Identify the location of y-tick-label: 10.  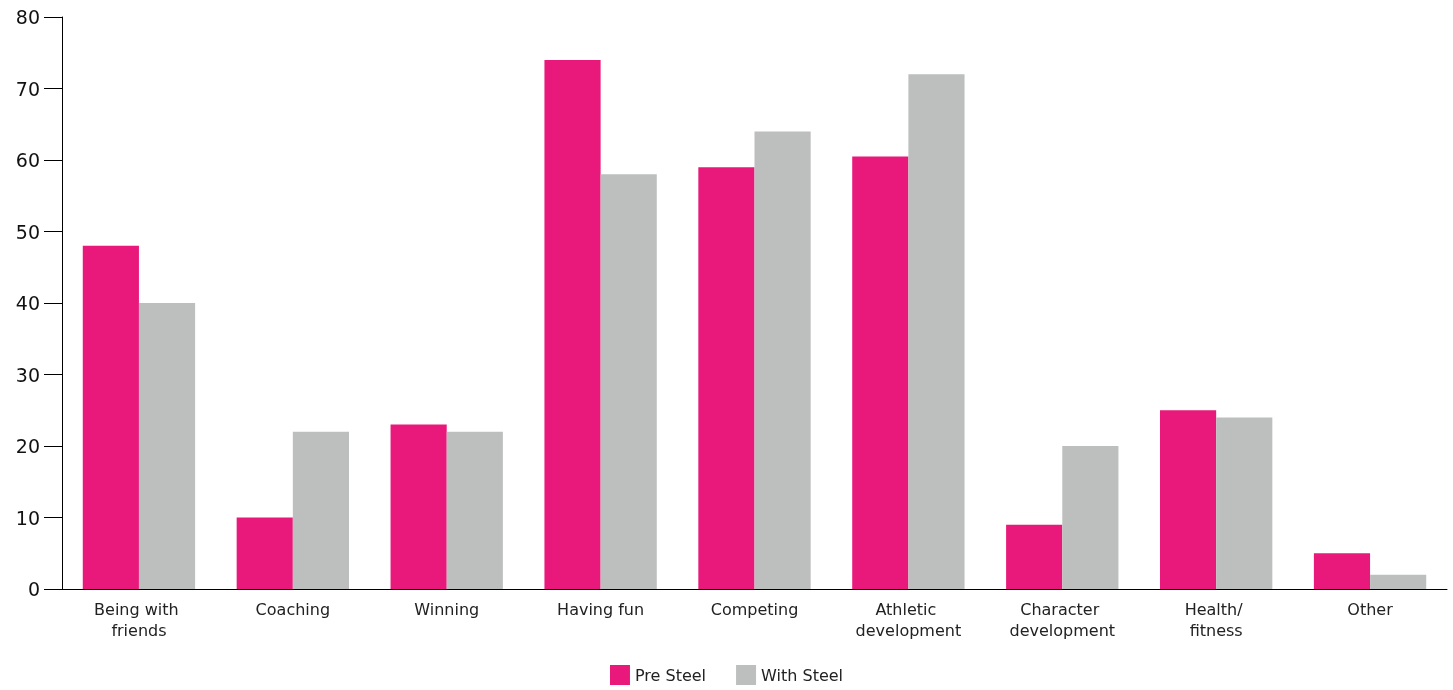
(27, 517).